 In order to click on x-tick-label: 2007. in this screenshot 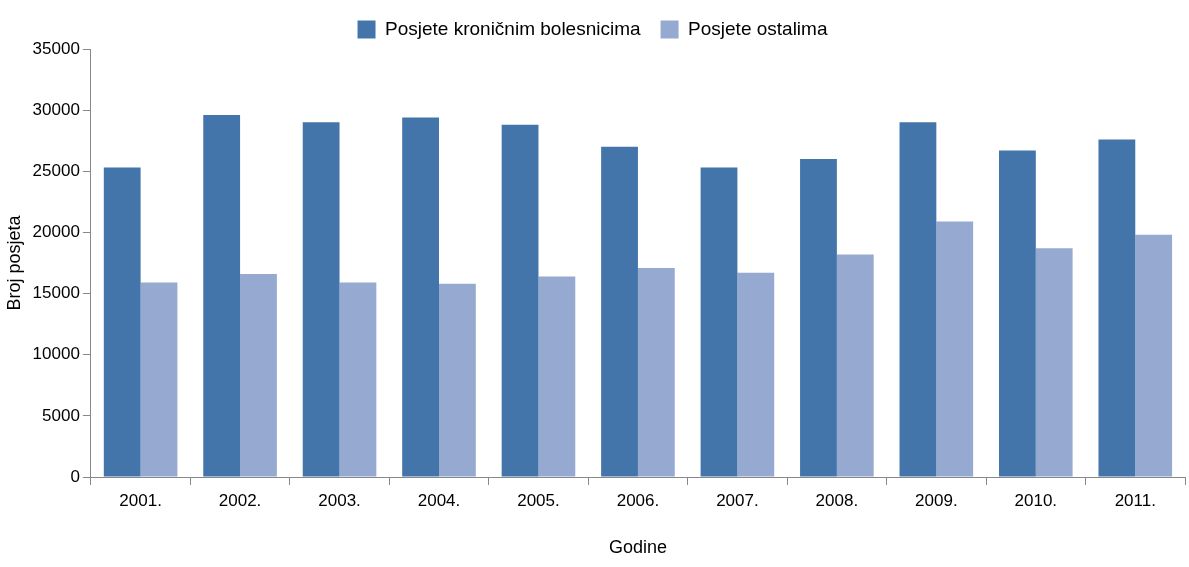, I will do `click(737, 500)`.